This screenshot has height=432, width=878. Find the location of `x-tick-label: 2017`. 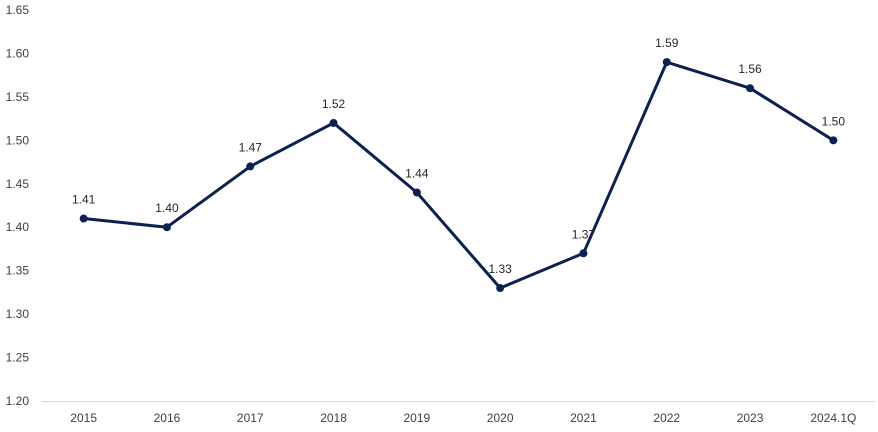

x-tick-label: 2017 is located at coordinates (250, 418).